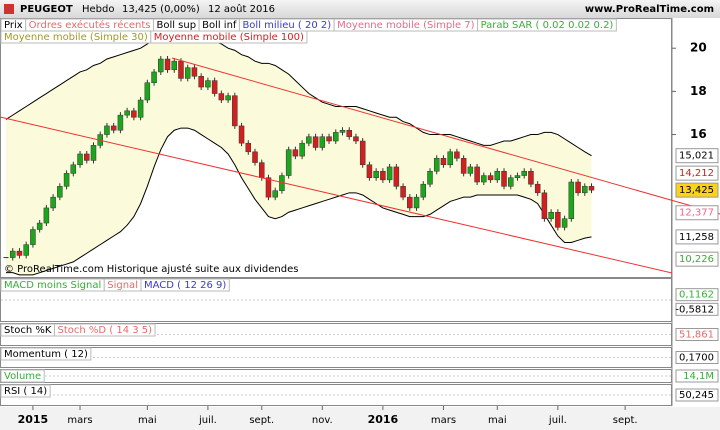 This screenshot has width=720, height=430. I want to click on panel-label: Volume, so click(22, 376).